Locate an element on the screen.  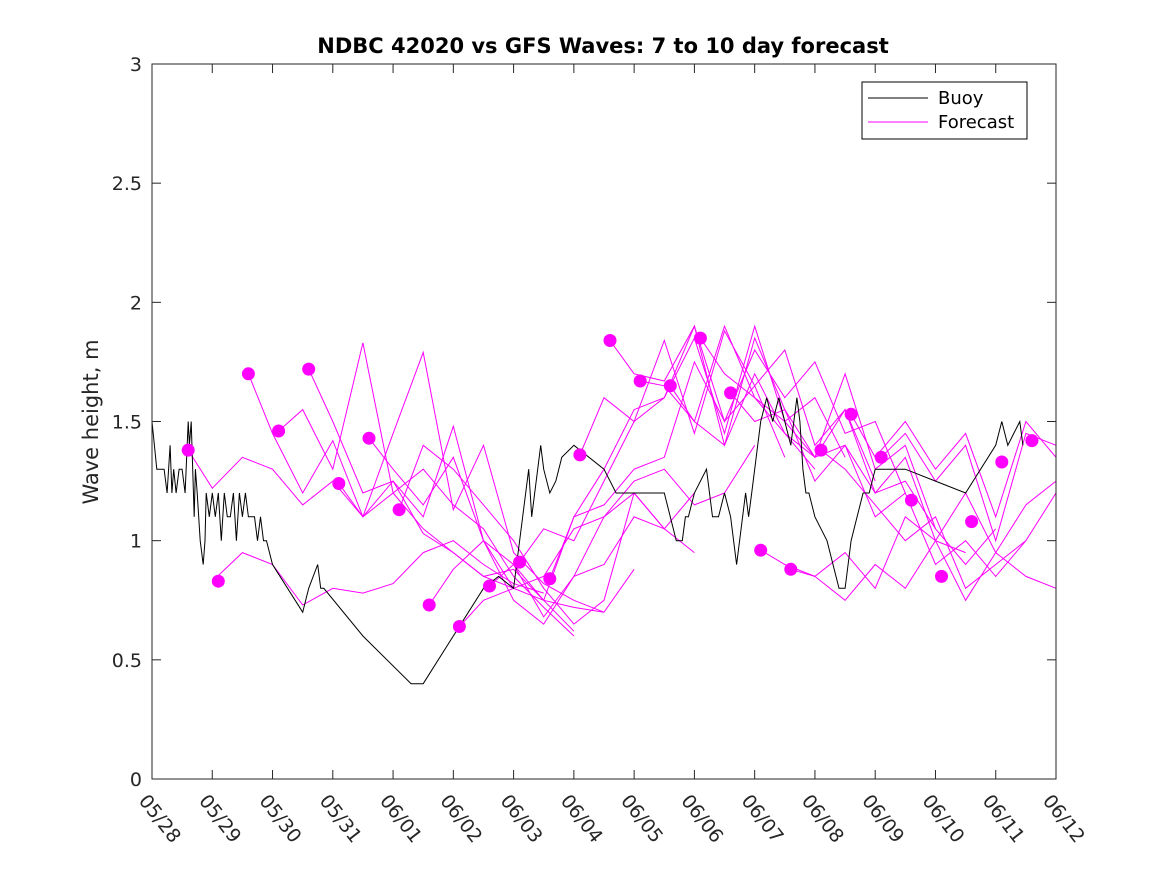
x-tick-label: 05/31 is located at coordinates (340, 819).